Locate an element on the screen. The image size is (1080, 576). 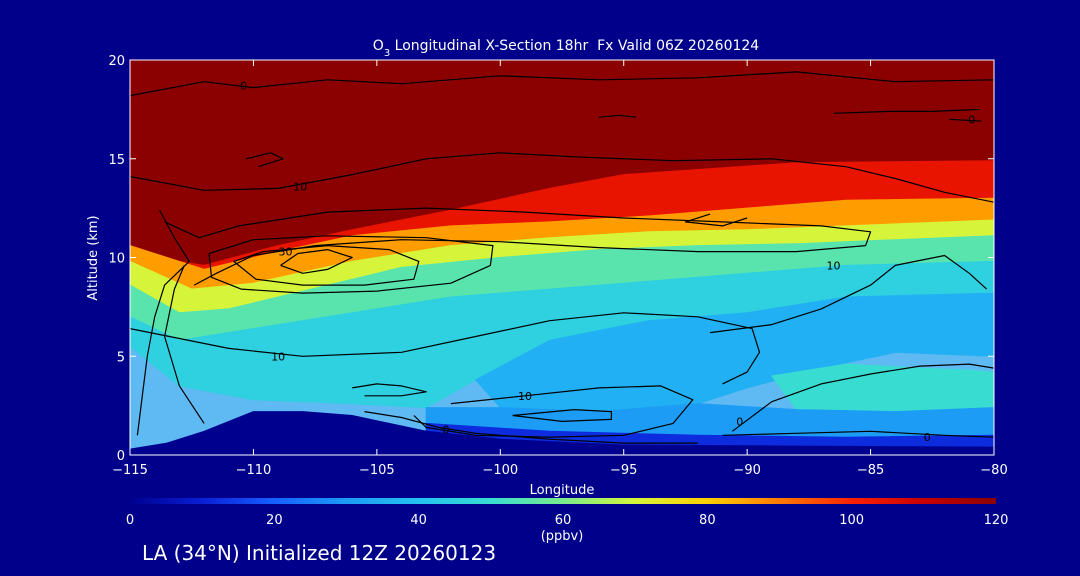
x-tick-label: −105 is located at coordinates (377, 470).